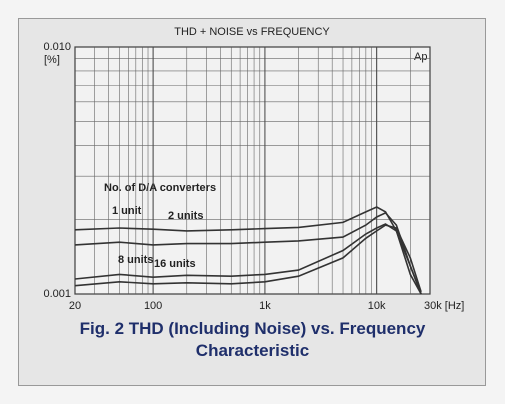 The height and width of the screenshot is (404, 505). What do you see at coordinates (175, 264) in the screenshot?
I see `series-label: 16 units` at bounding box center [175, 264].